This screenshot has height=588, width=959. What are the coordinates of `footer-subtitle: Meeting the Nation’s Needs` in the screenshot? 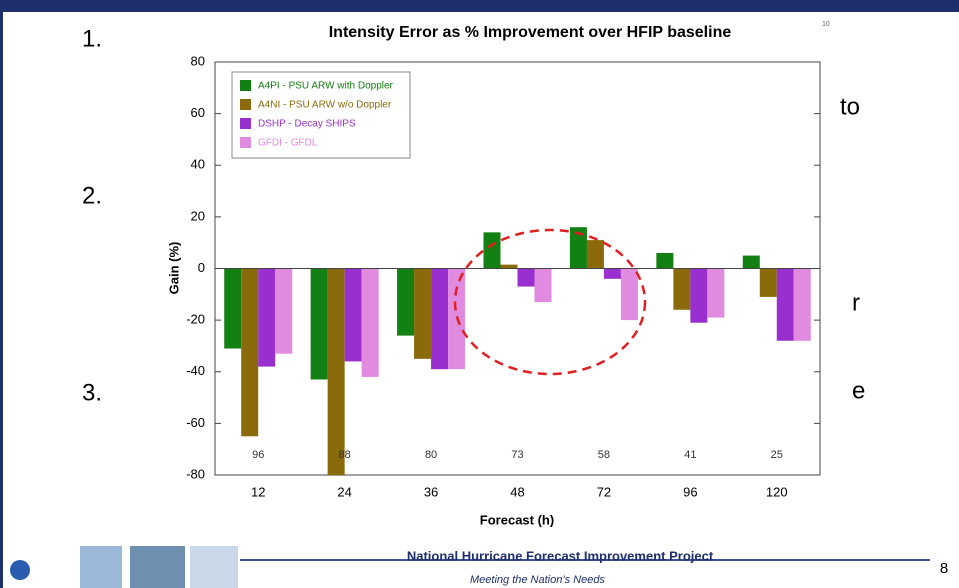 It's located at (537, 580).